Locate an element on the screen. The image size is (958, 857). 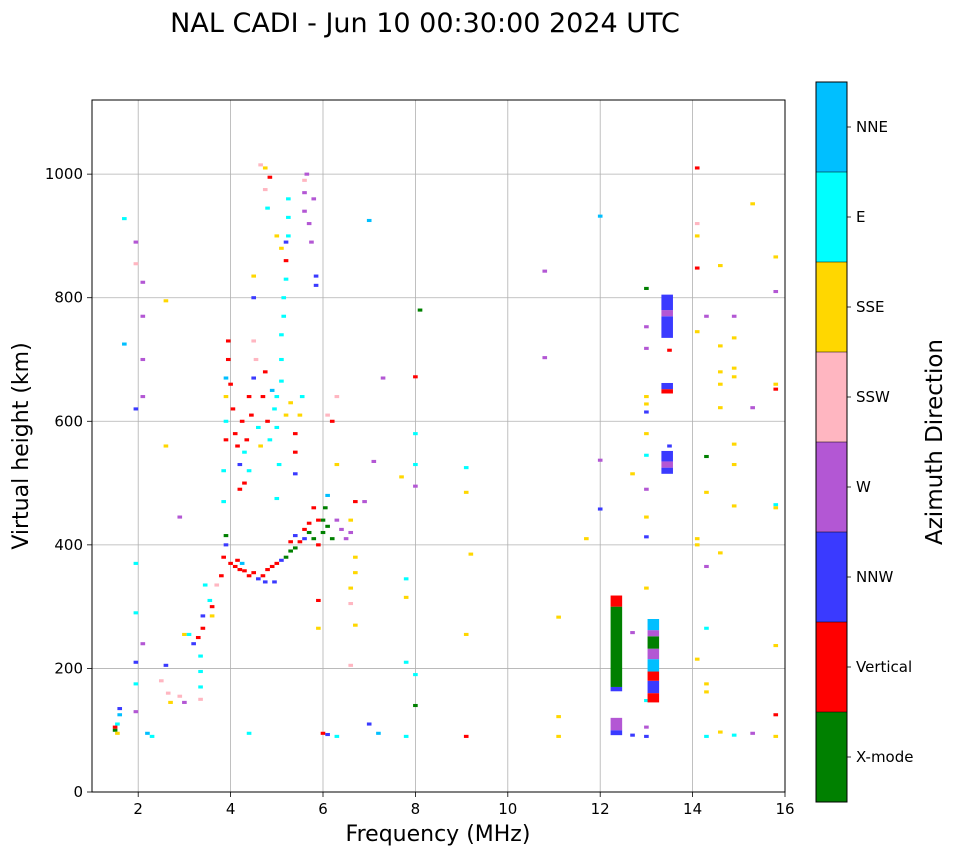
colorbar-tick-label: SSW is located at coordinates (873, 397).